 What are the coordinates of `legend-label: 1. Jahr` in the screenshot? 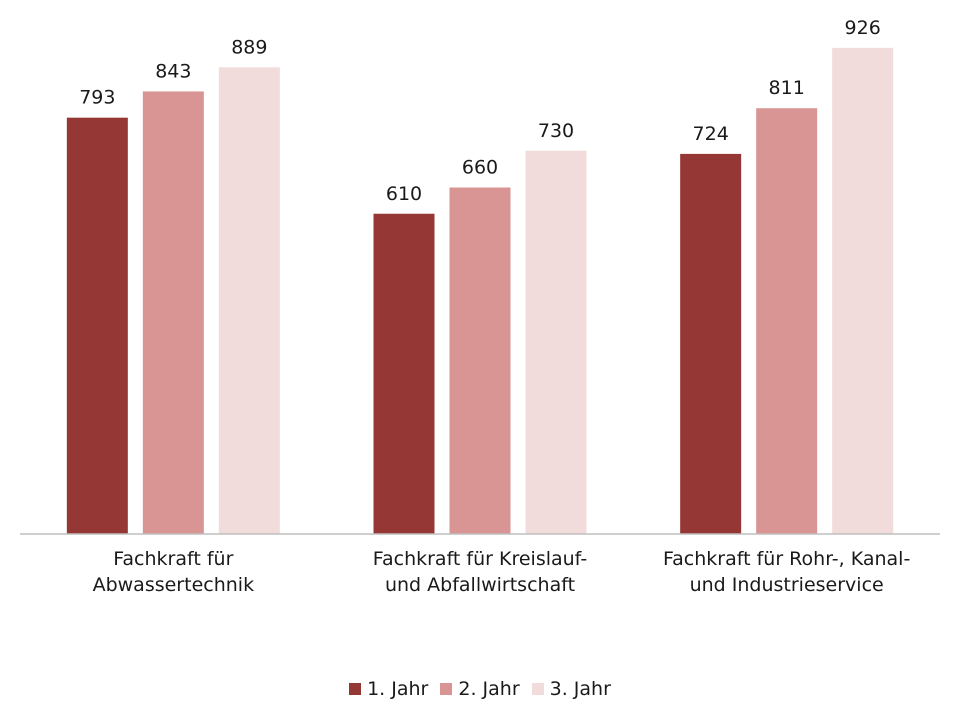 It's located at (398, 689).